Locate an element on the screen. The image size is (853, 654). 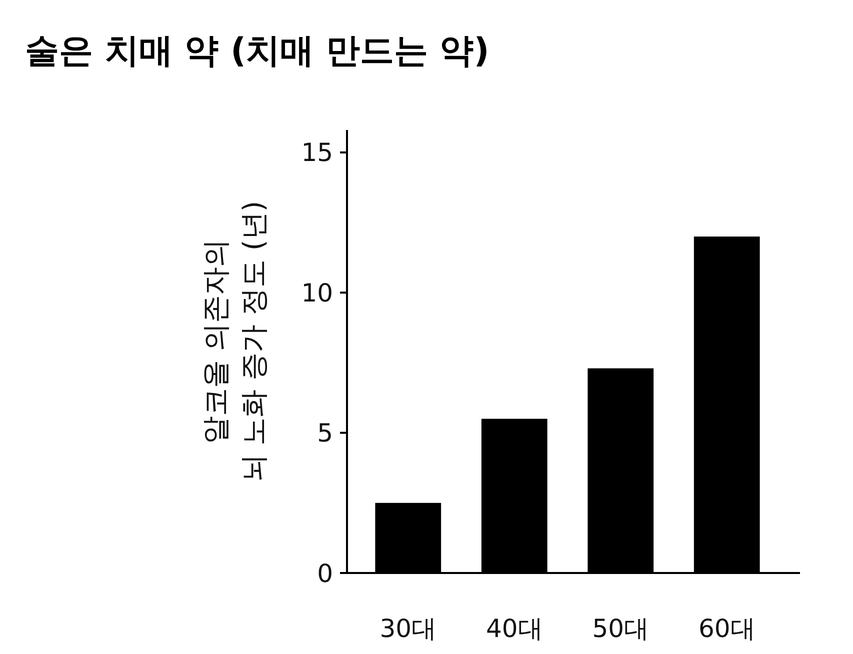
x-tick-label: 30대 is located at coordinates (408, 628).